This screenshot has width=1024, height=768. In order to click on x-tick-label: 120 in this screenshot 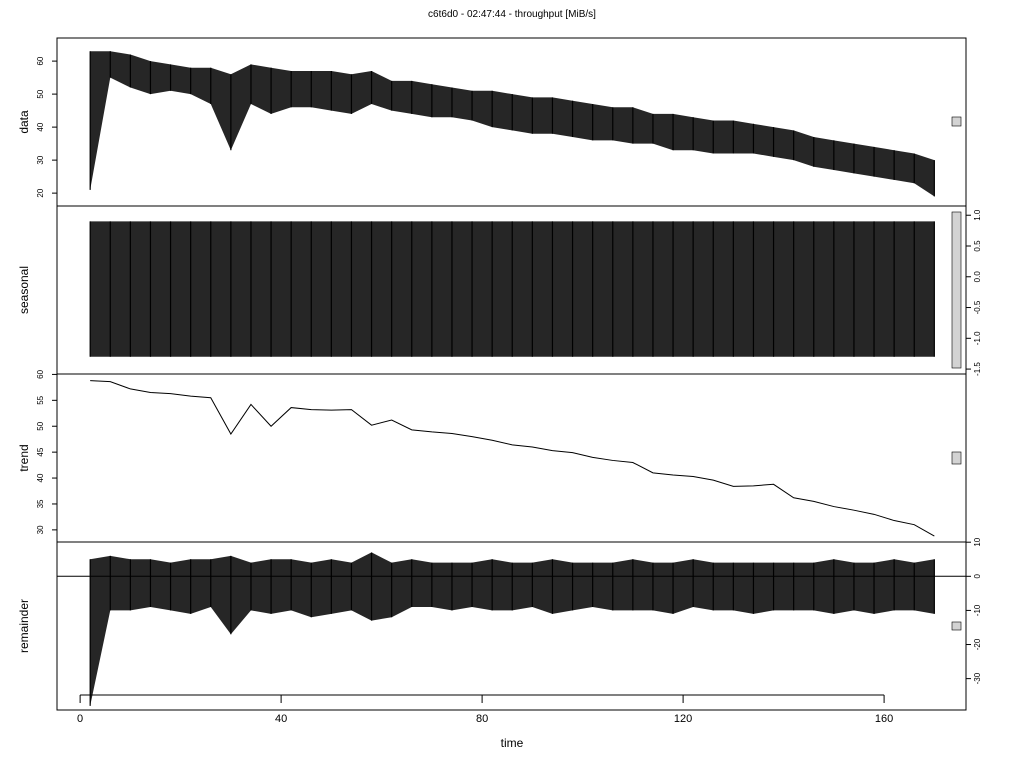, I will do `click(683, 719)`.